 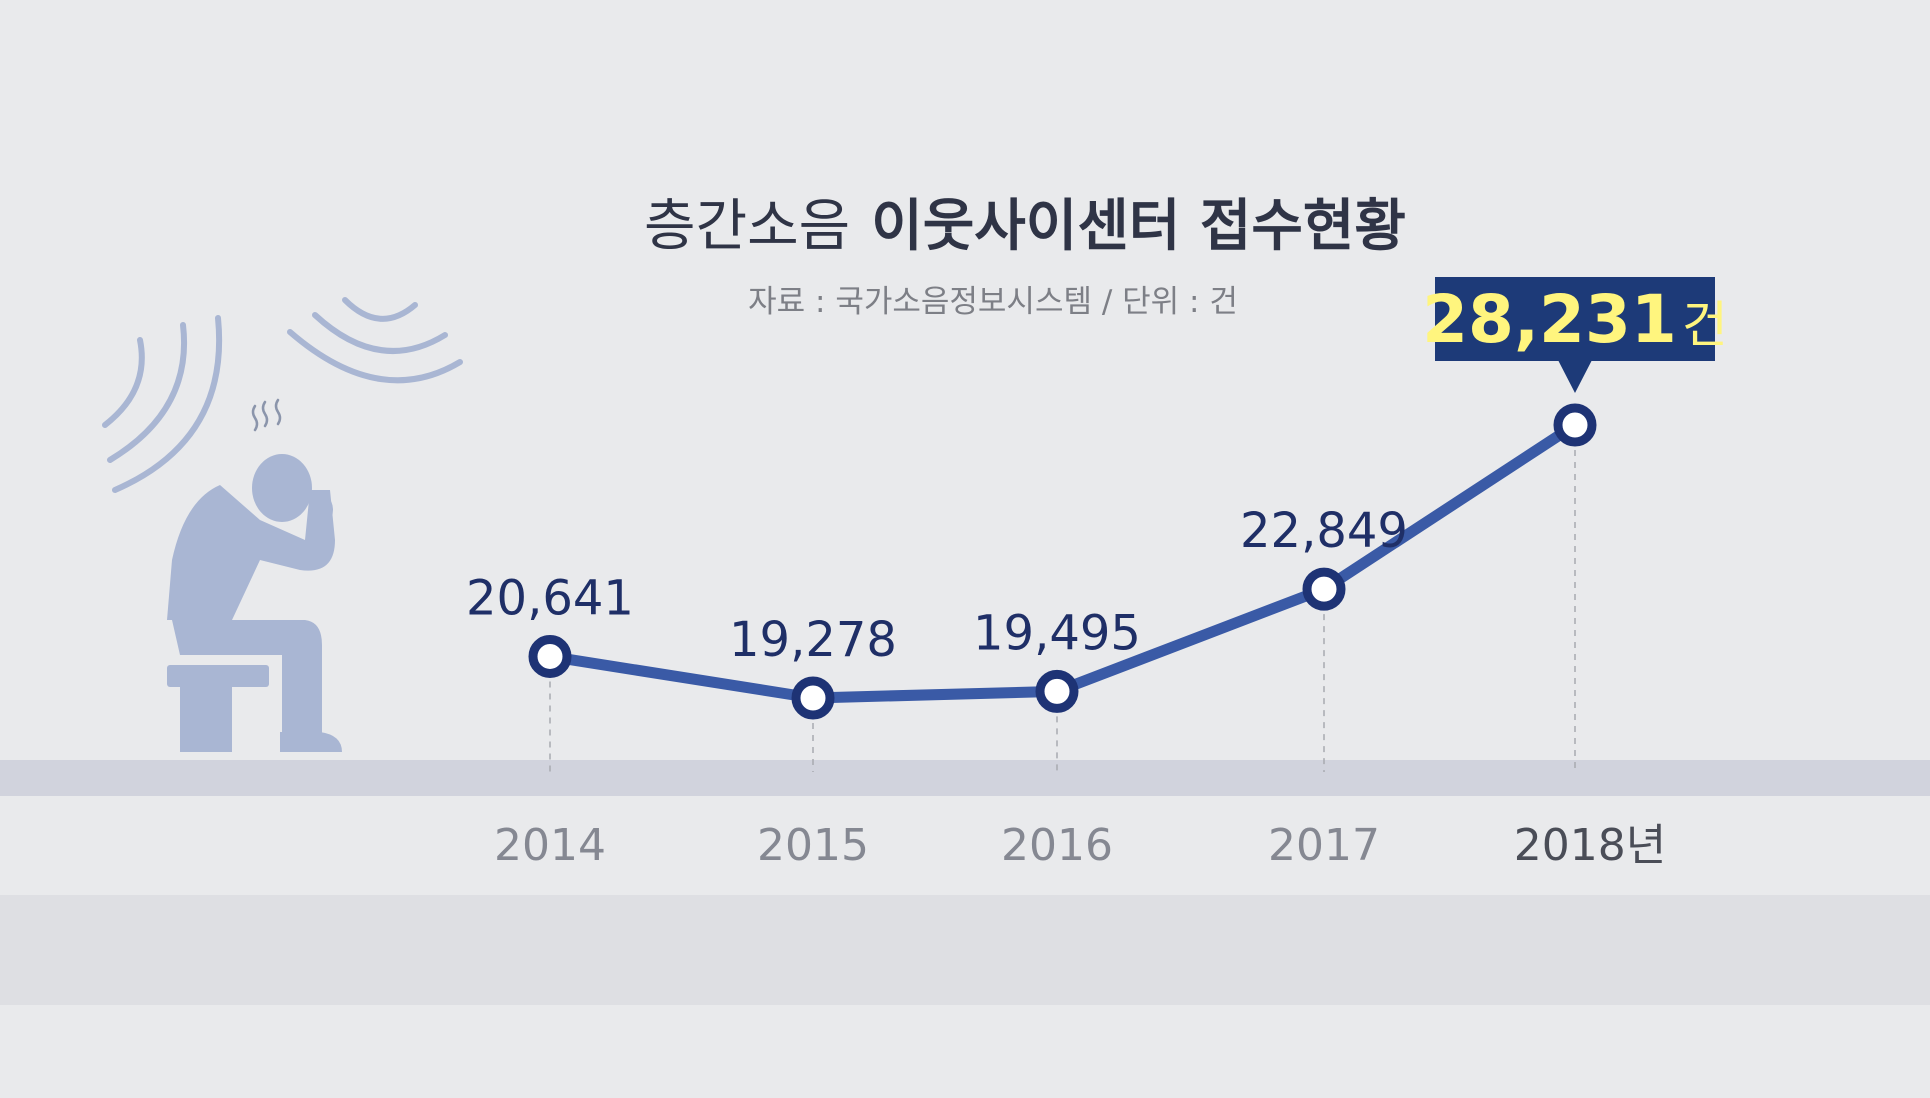 I want to click on callout-text: 28,231 건, so click(x=1575, y=319).